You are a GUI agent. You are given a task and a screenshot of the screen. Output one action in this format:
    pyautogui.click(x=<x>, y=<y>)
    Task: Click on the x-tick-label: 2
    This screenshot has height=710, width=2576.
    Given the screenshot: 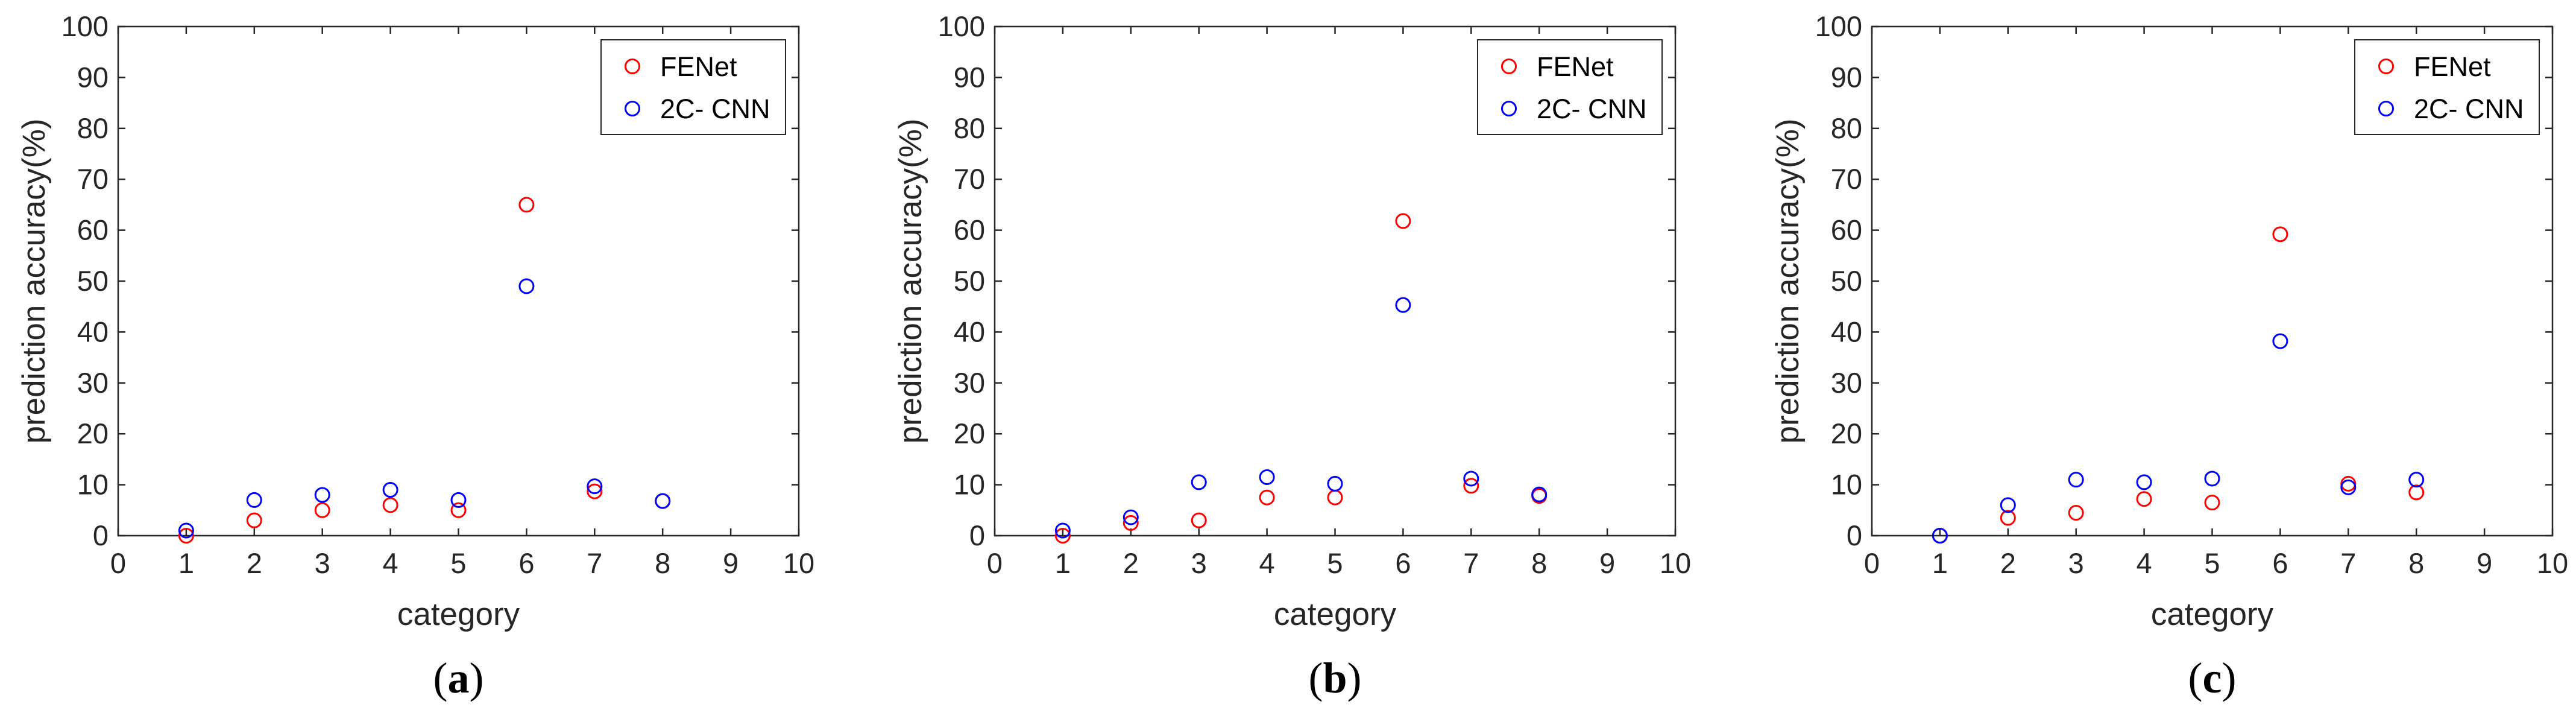 What is the action you would take?
    pyautogui.click(x=254, y=563)
    